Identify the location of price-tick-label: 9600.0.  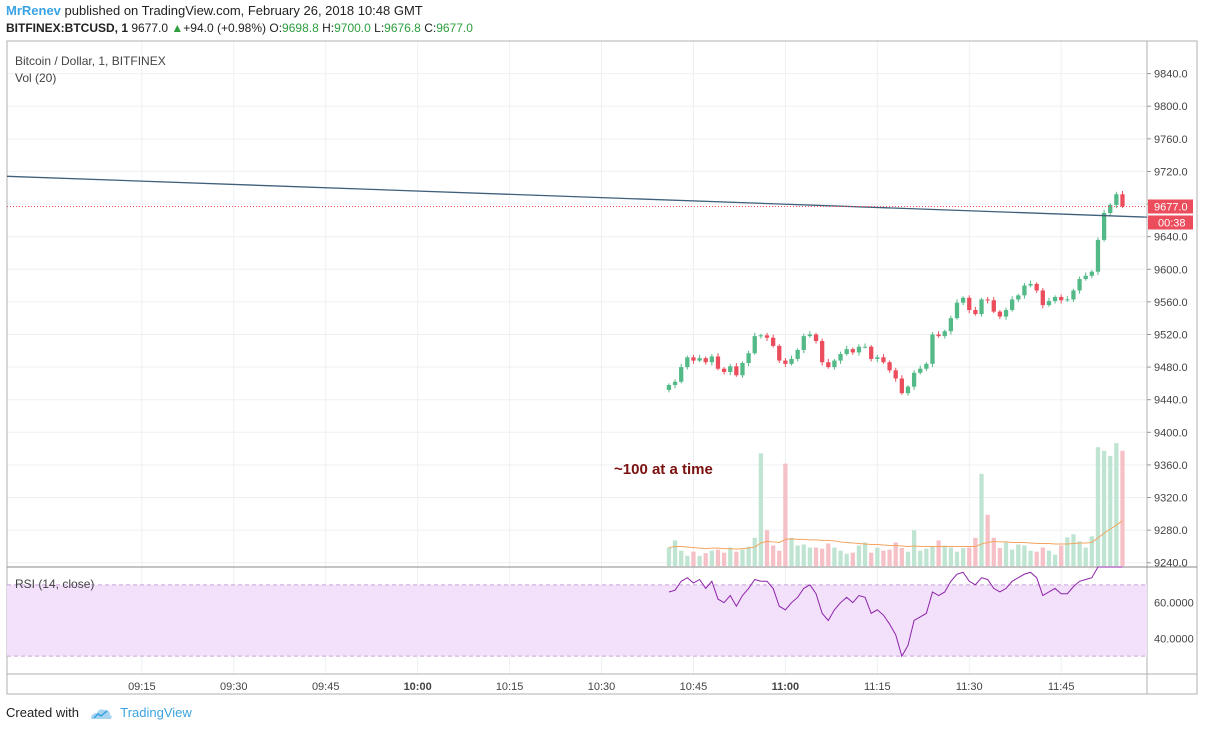
(1171, 270).